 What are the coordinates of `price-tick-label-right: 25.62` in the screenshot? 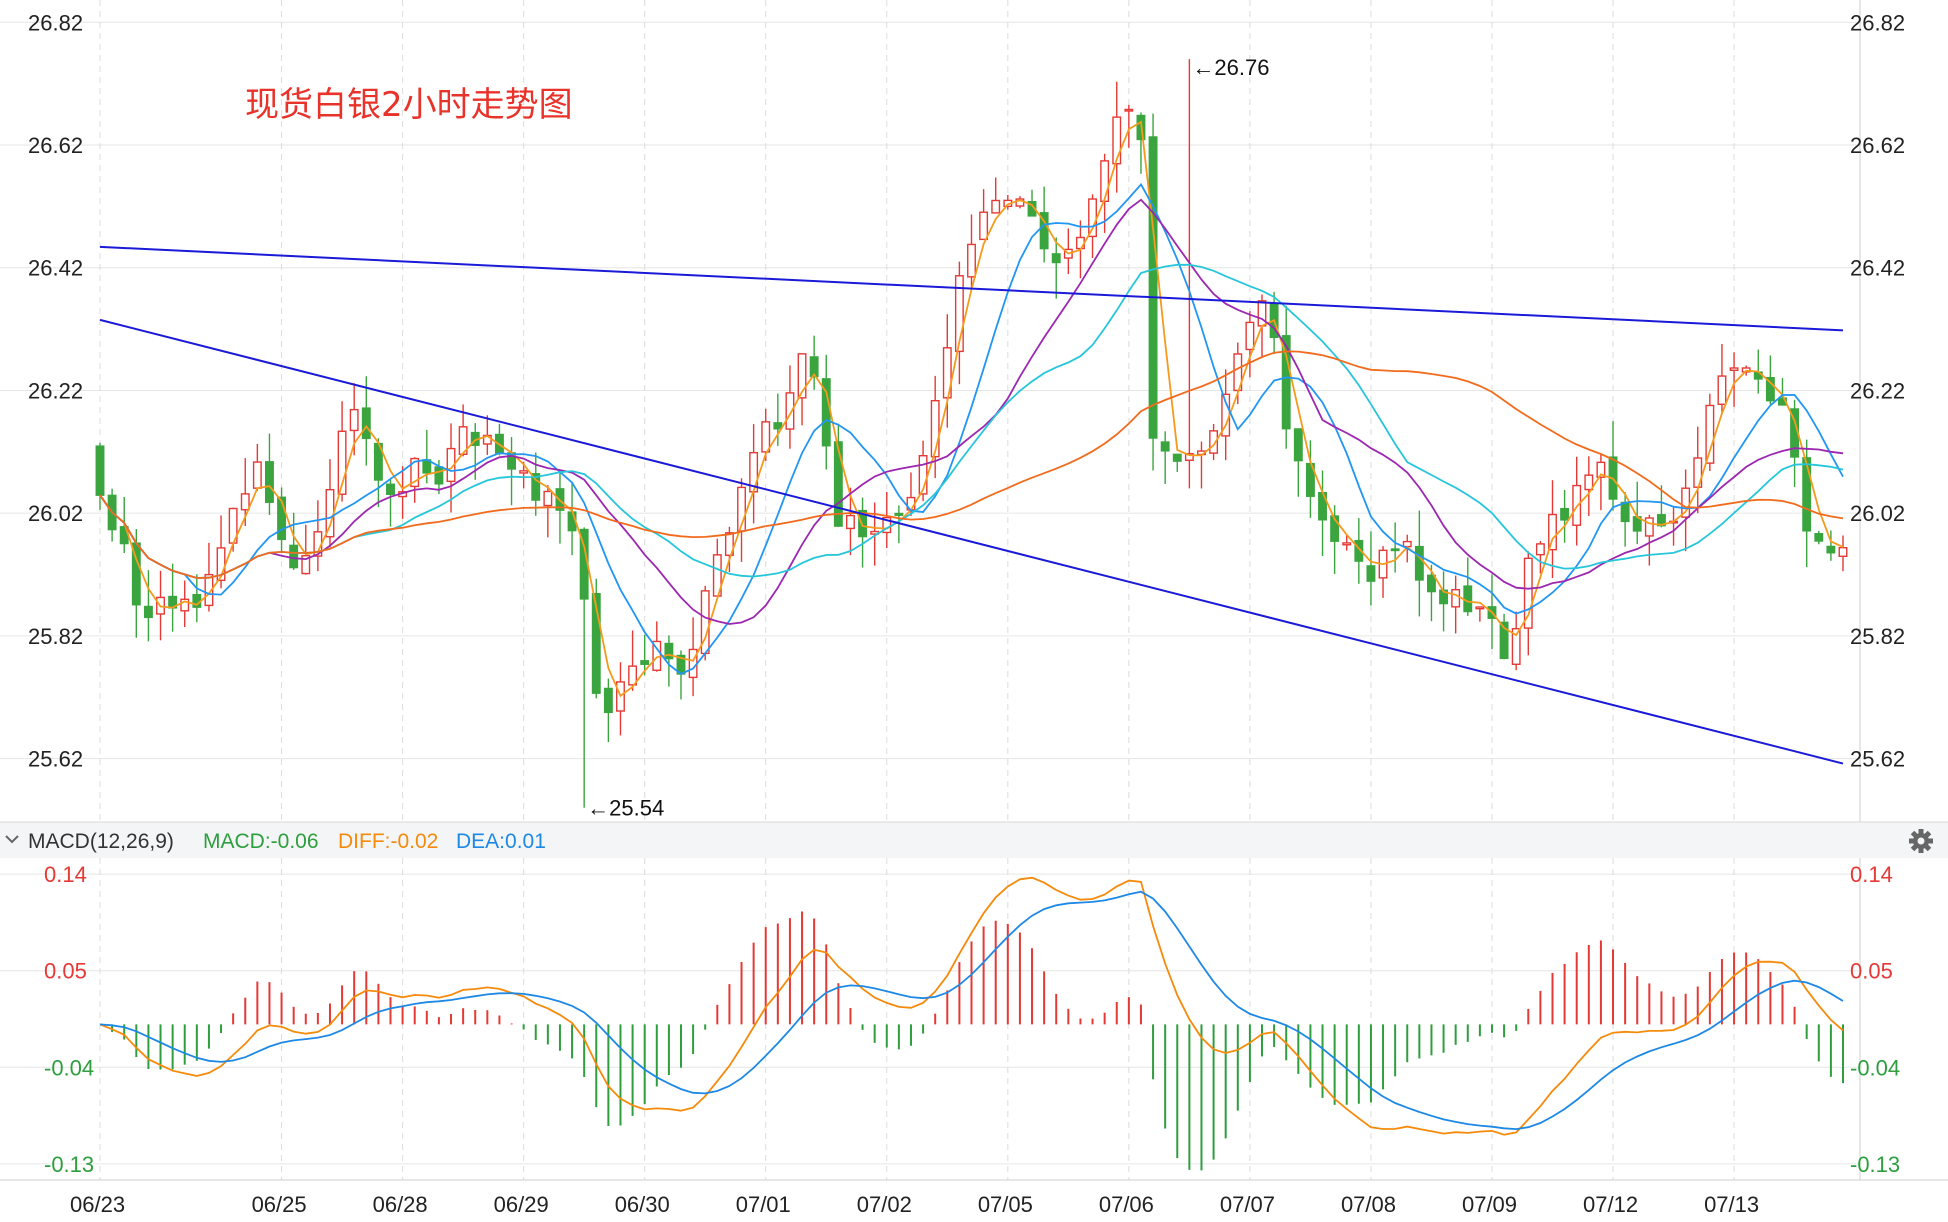 It's located at (1877, 759).